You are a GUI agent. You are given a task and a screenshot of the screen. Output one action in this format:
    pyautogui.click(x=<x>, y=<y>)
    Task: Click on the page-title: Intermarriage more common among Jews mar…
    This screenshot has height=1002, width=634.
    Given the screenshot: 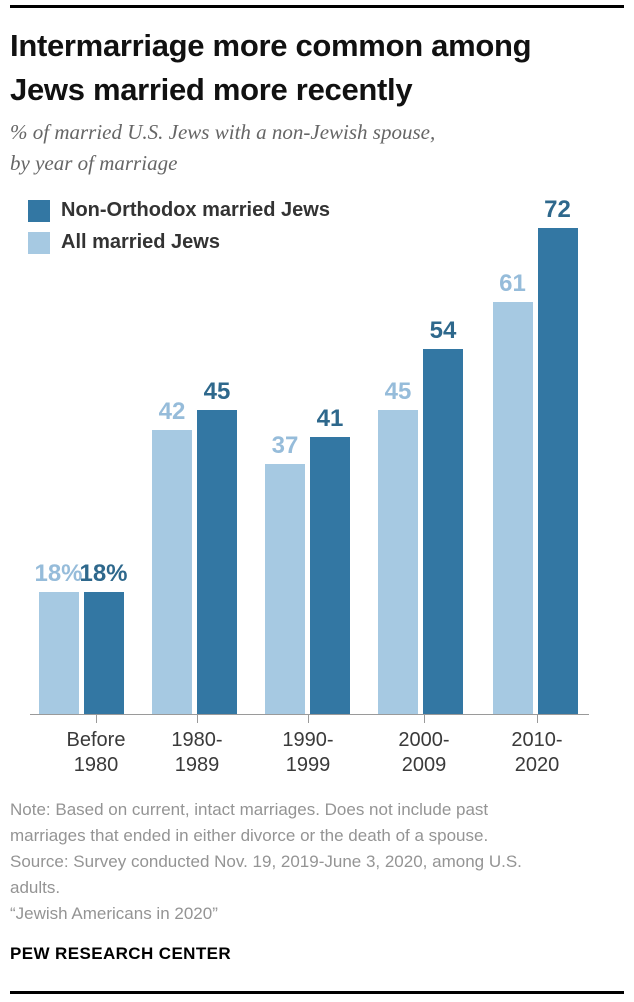 What is the action you would take?
    pyautogui.click(x=310, y=68)
    